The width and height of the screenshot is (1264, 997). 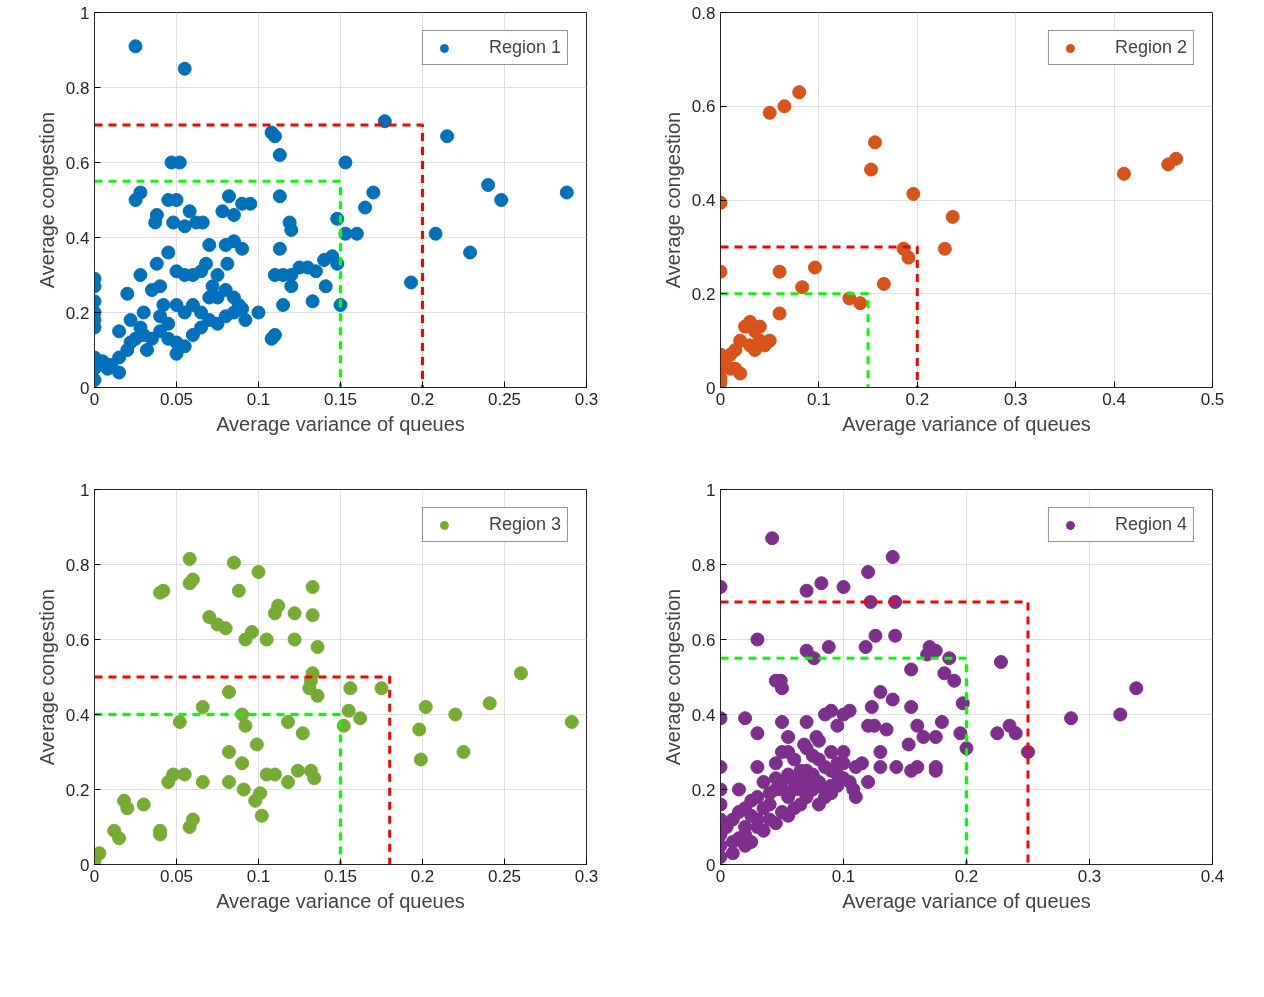 What do you see at coordinates (1150, 524) in the screenshot?
I see `legend-label: Region 4` at bounding box center [1150, 524].